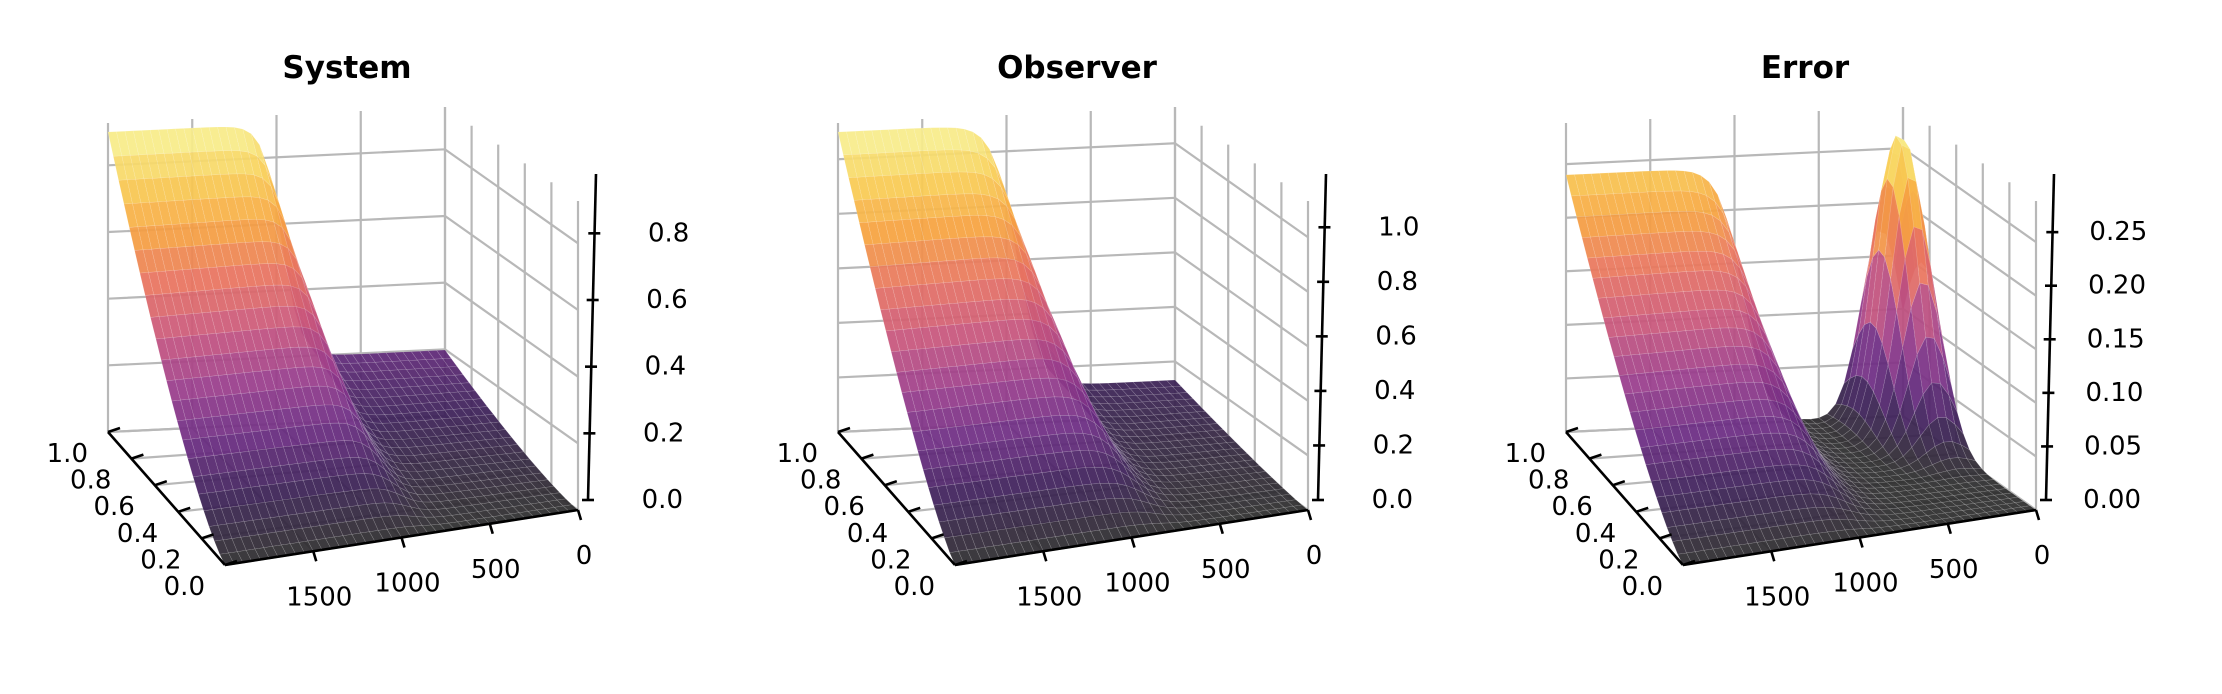  I want to click on z-tick-label: 0.2, so click(663, 433).